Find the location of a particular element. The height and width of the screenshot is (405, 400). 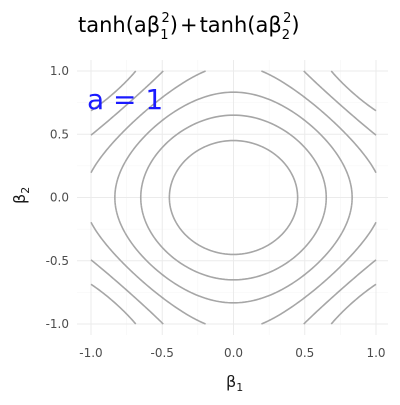

y-axis-title: β2 is located at coordinates (21, 195).